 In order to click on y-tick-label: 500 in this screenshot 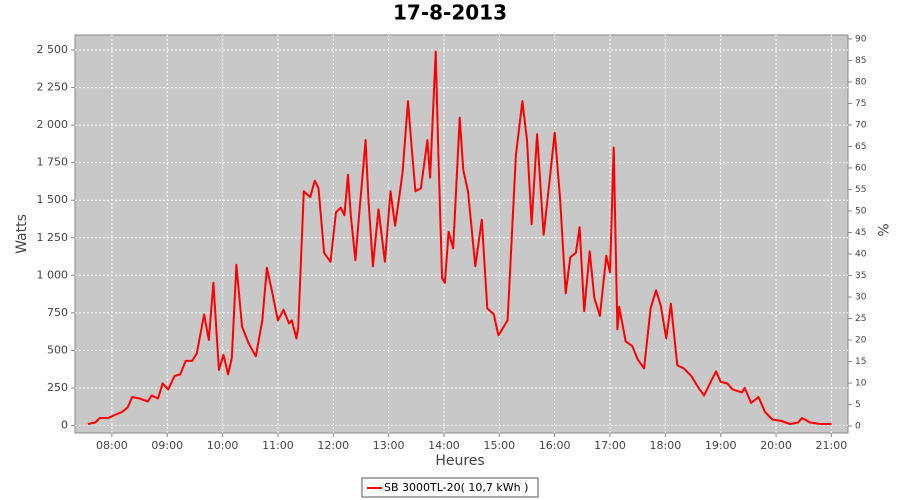, I will do `click(57, 349)`.